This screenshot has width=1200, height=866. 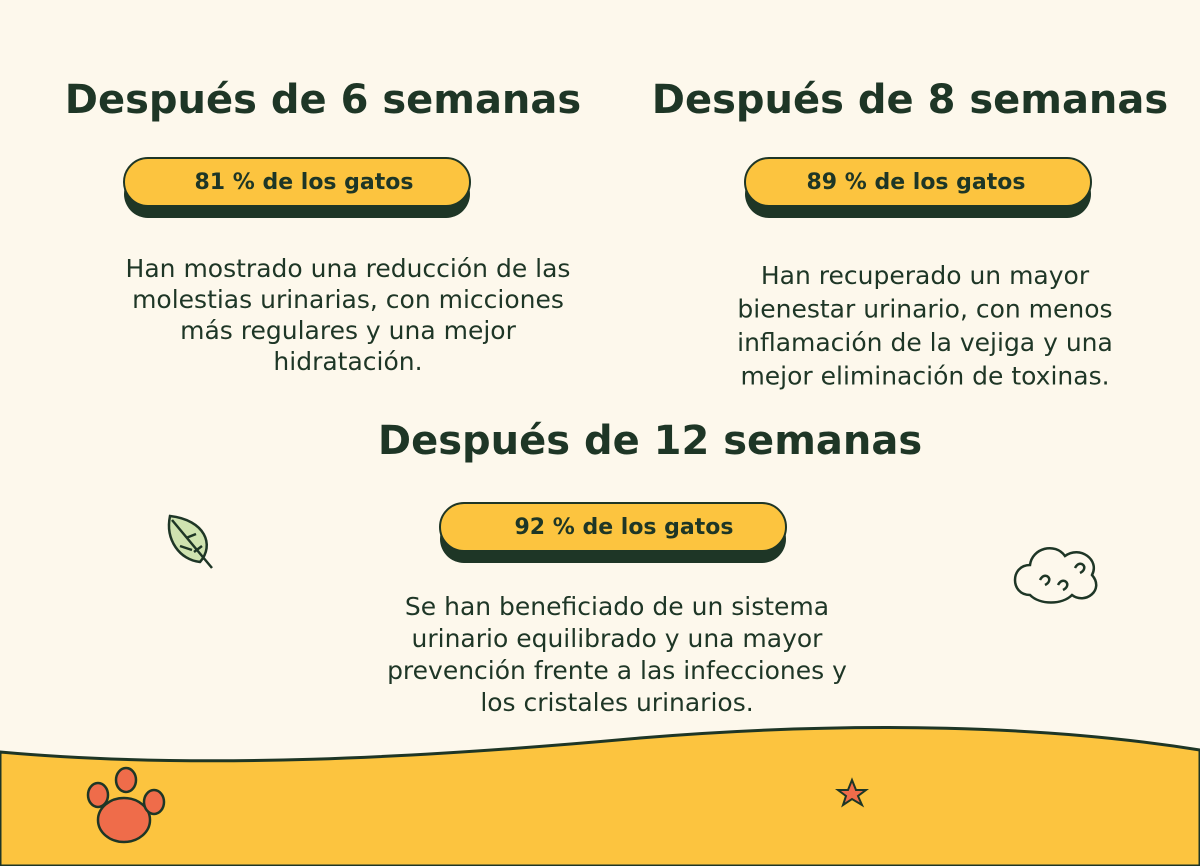 I want to click on description-line: Han recuperado un mayor, so click(x=925, y=275).